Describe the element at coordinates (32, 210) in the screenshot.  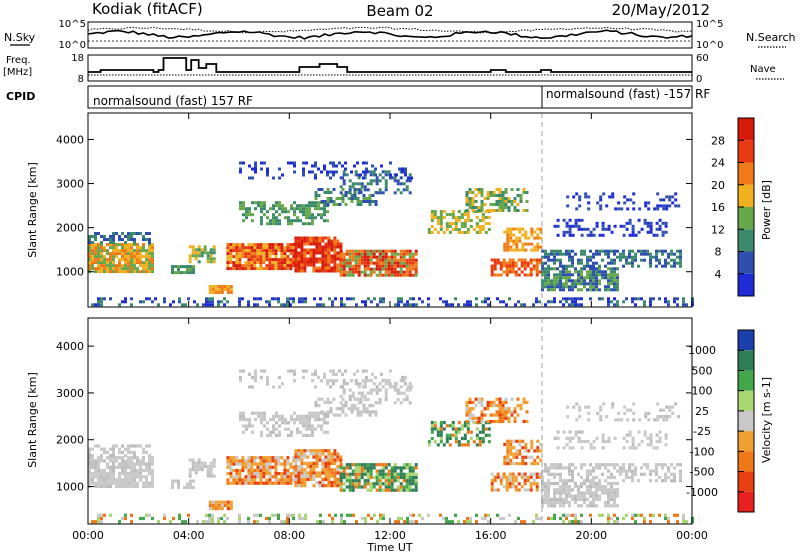
I see `power-ylabel: Slant Range [km]` at that location.